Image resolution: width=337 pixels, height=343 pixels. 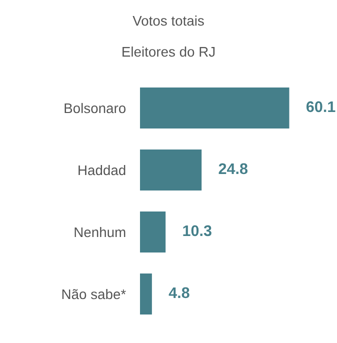 What do you see at coordinates (179, 292) in the screenshot?
I see `data-label: 4.8` at bounding box center [179, 292].